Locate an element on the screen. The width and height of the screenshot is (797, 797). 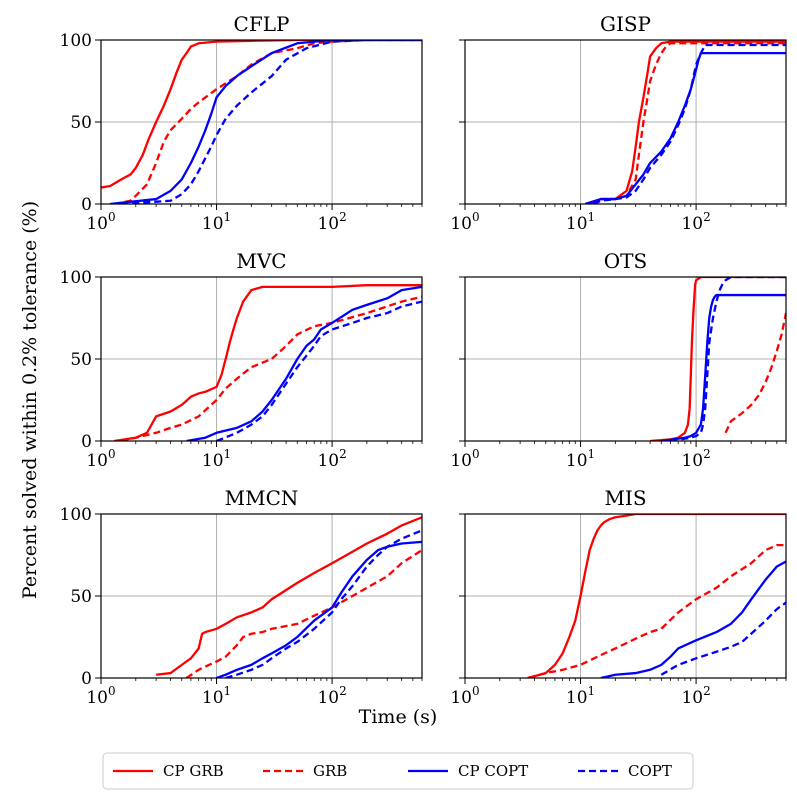
panel-mmcn-ytick-label-50: 50 is located at coordinates (81, 597).